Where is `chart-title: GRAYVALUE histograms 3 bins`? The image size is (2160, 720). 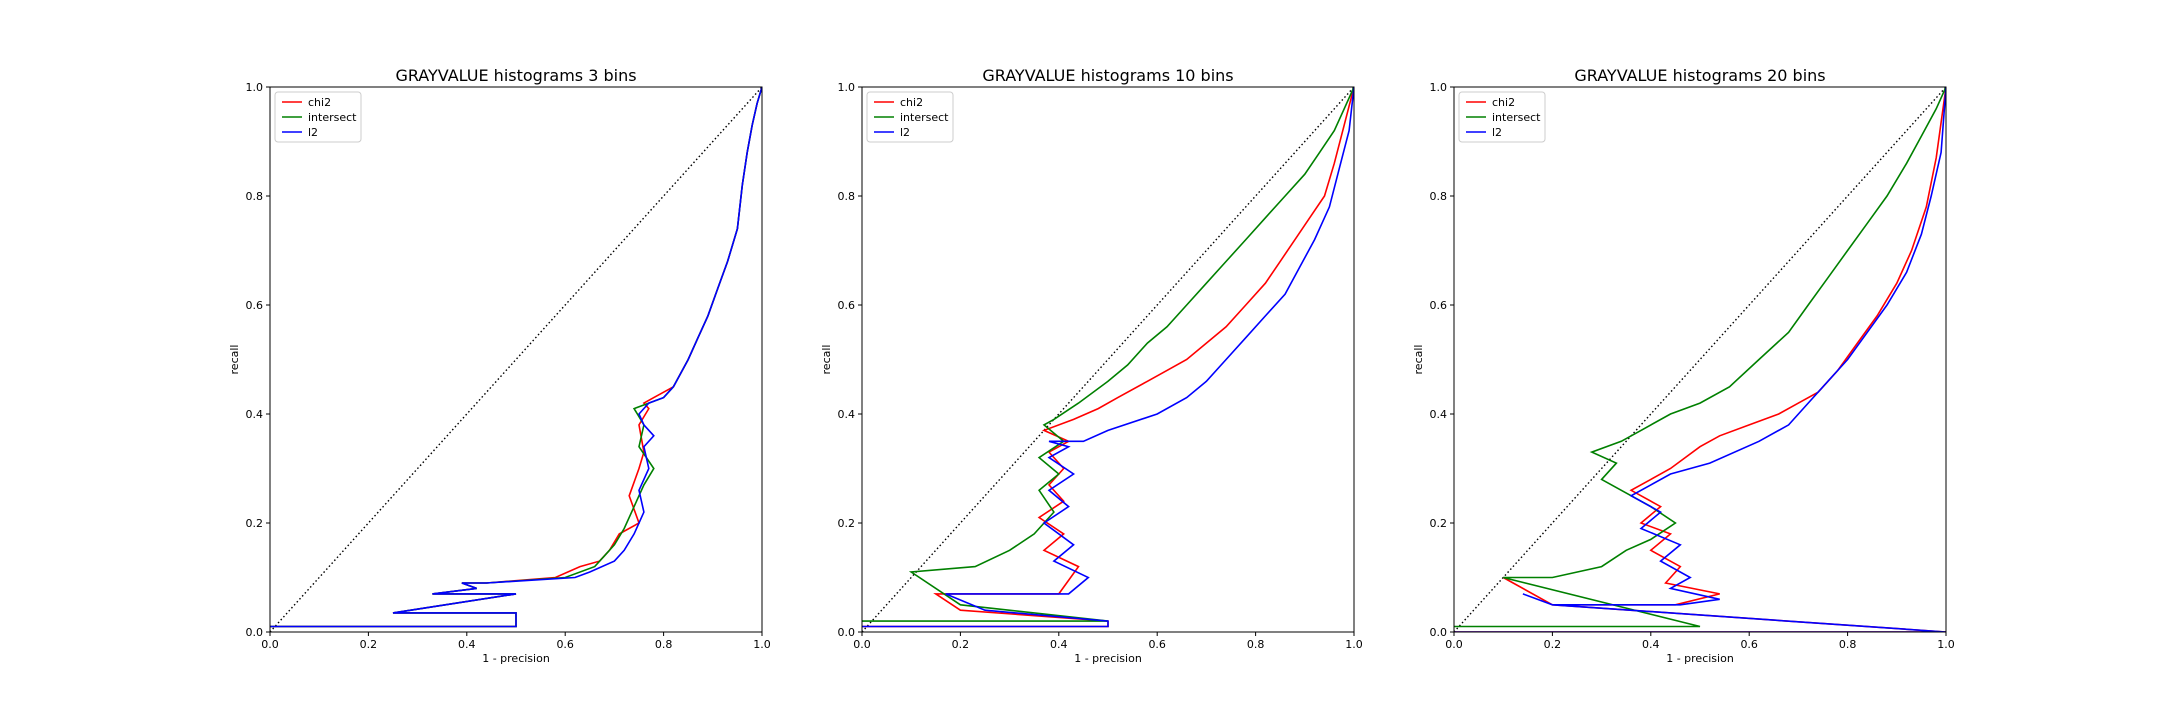
chart-title: GRAYVALUE histograms 3 bins is located at coordinates (515, 75).